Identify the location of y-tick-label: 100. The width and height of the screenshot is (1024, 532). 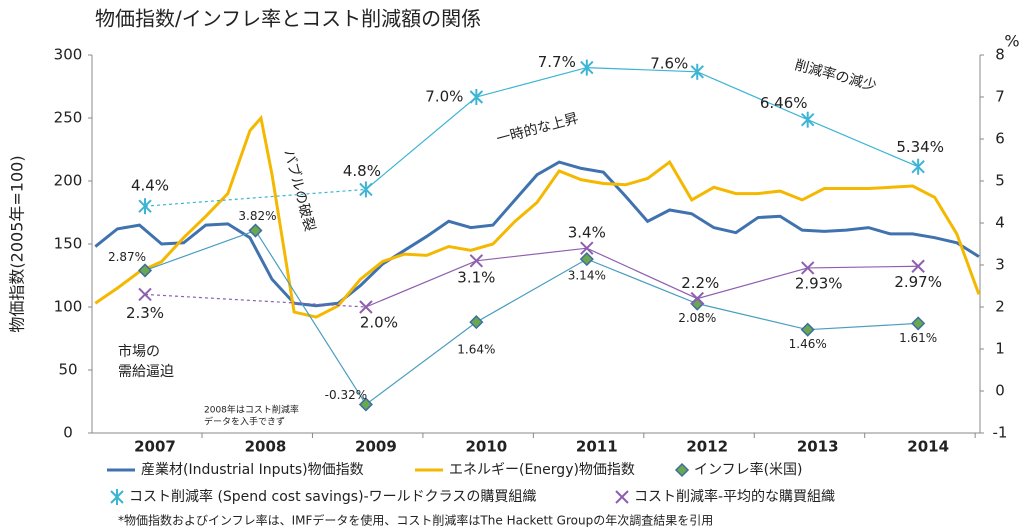
(68, 307).